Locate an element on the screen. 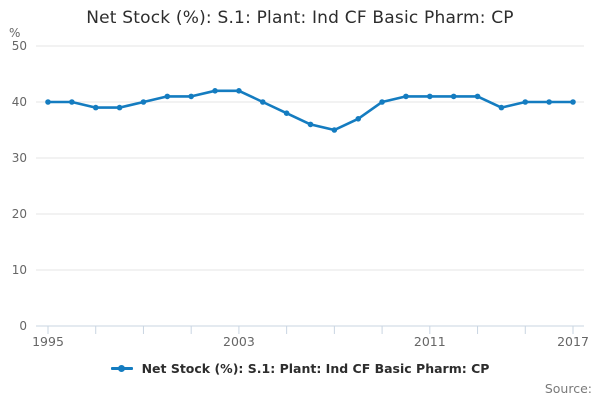  y-tick-label: 30 is located at coordinates (19, 158).